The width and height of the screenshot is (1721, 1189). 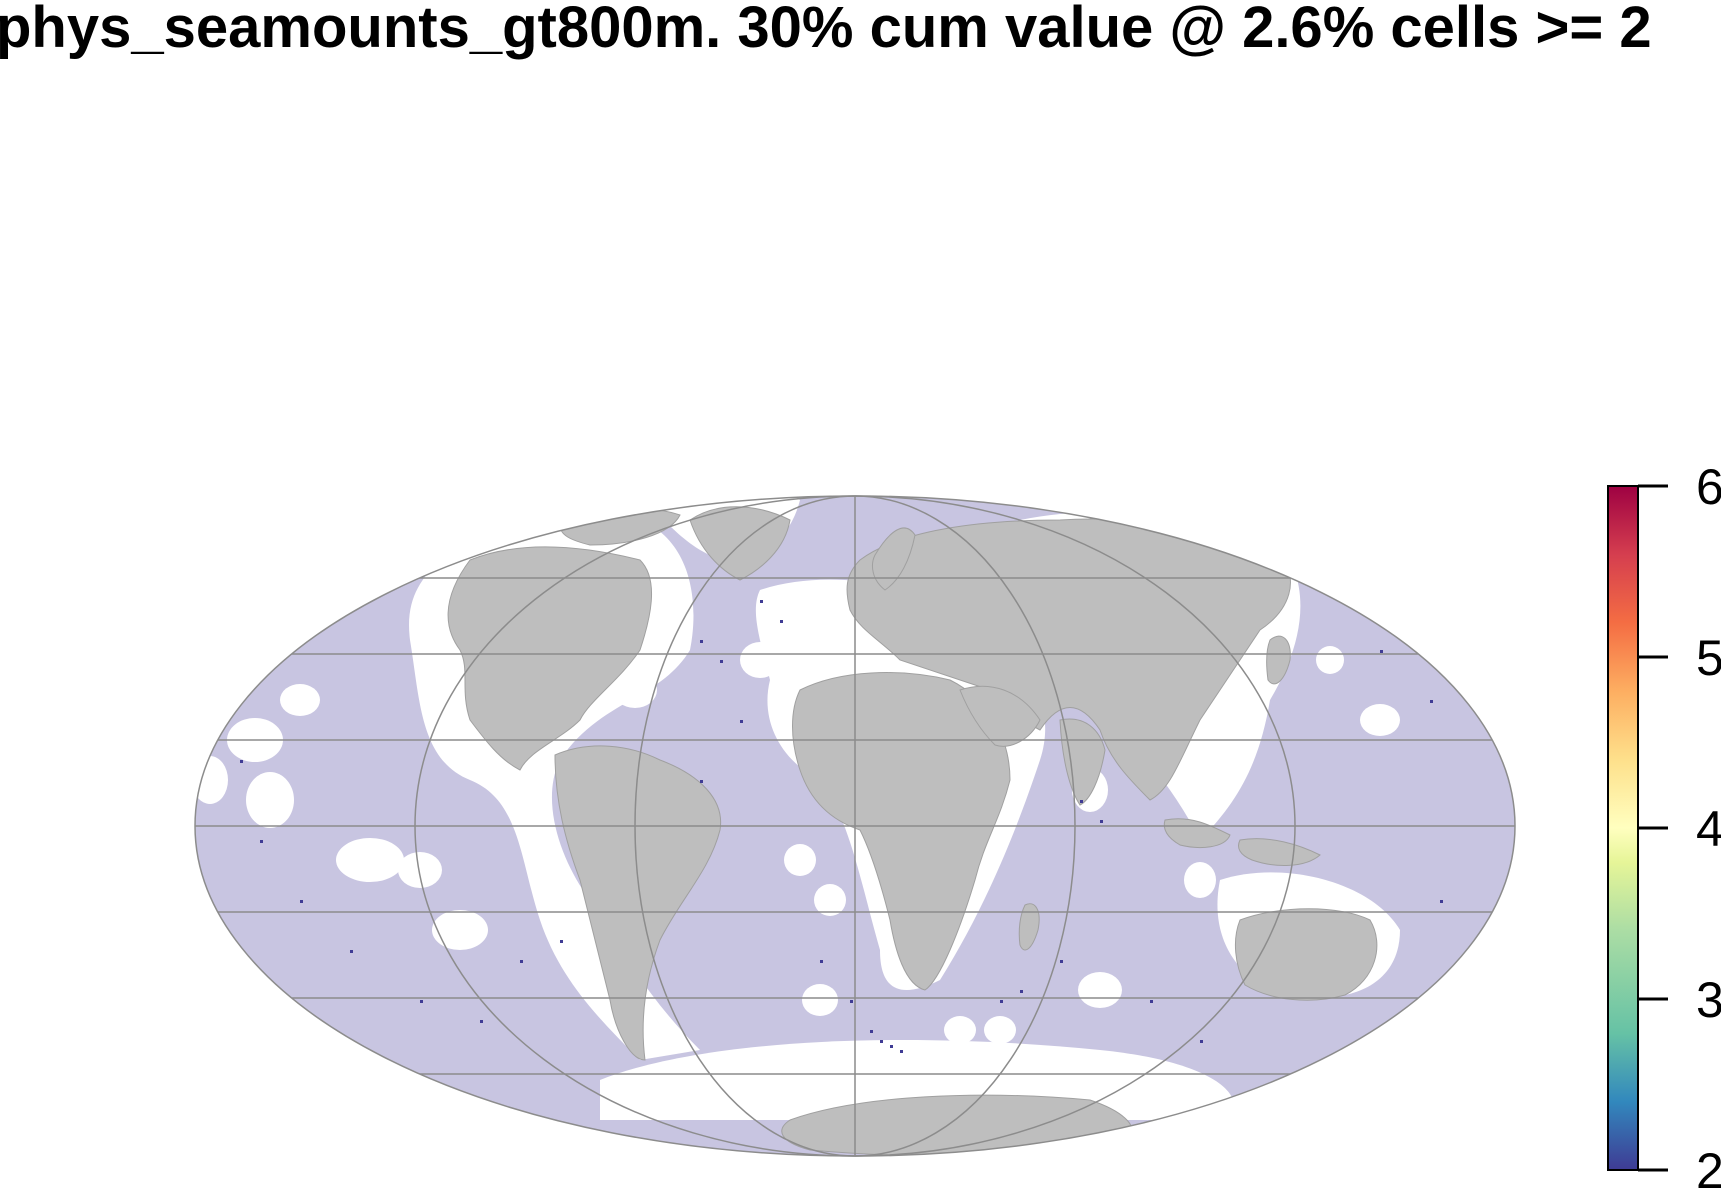 What do you see at coordinates (1708, 1166) in the screenshot?
I see `legend-tick-label: 2` at bounding box center [1708, 1166].